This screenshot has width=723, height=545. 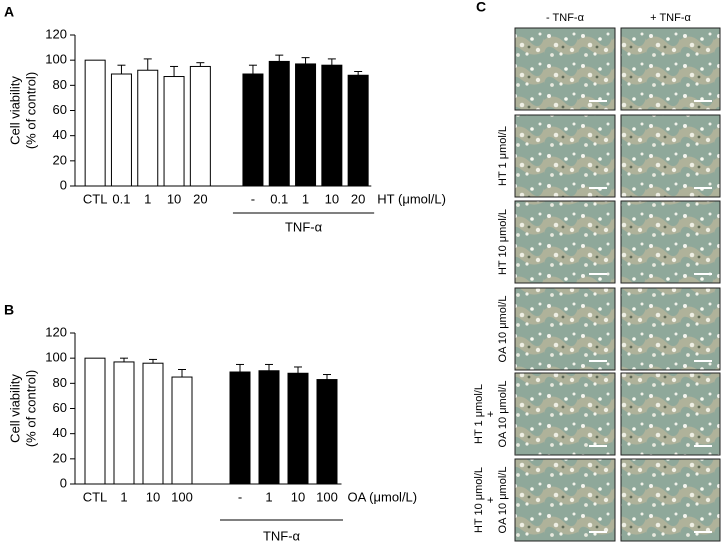 What do you see at coordinates (565, 18) in the screenshot?
I see `column-header: - TNF-α` at bounding box center [565, 18].